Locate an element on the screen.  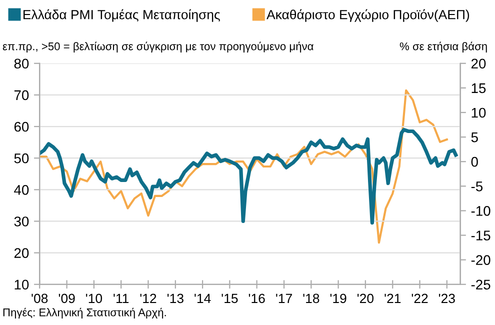
x-tick-label: '15 is located at coordinates (230, 299).